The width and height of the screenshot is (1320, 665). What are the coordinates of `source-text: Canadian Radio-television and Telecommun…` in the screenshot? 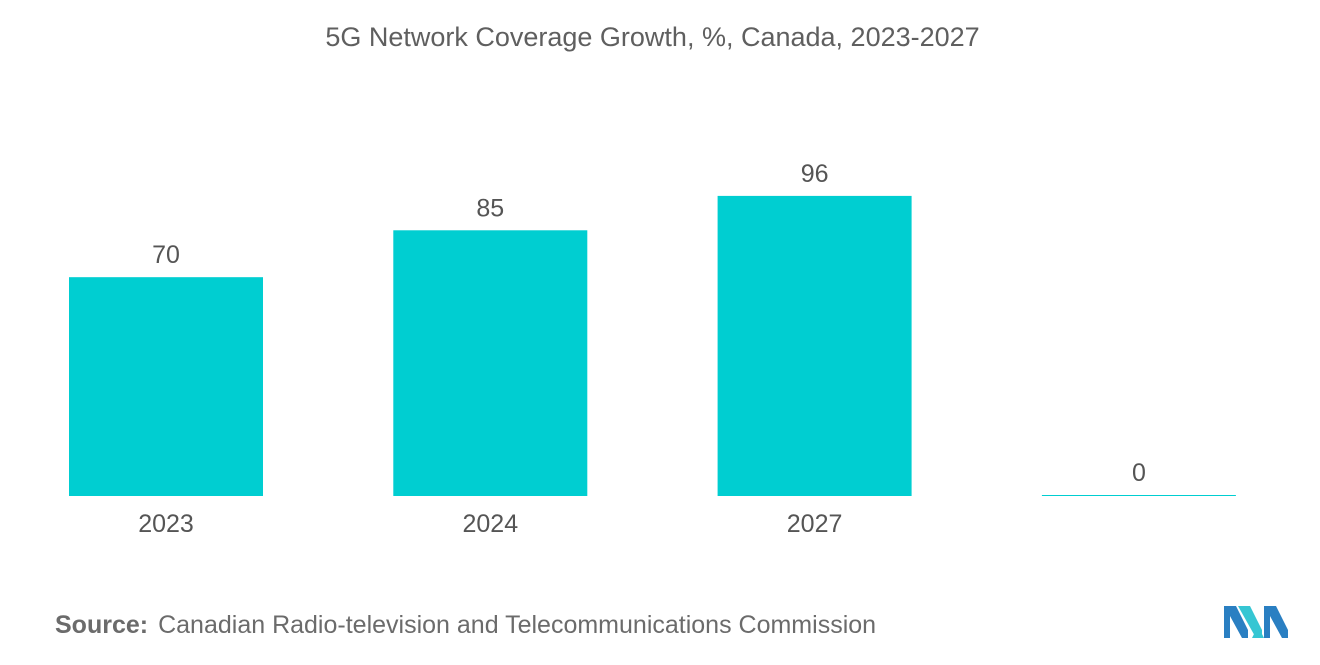 It's located at (517, 625).